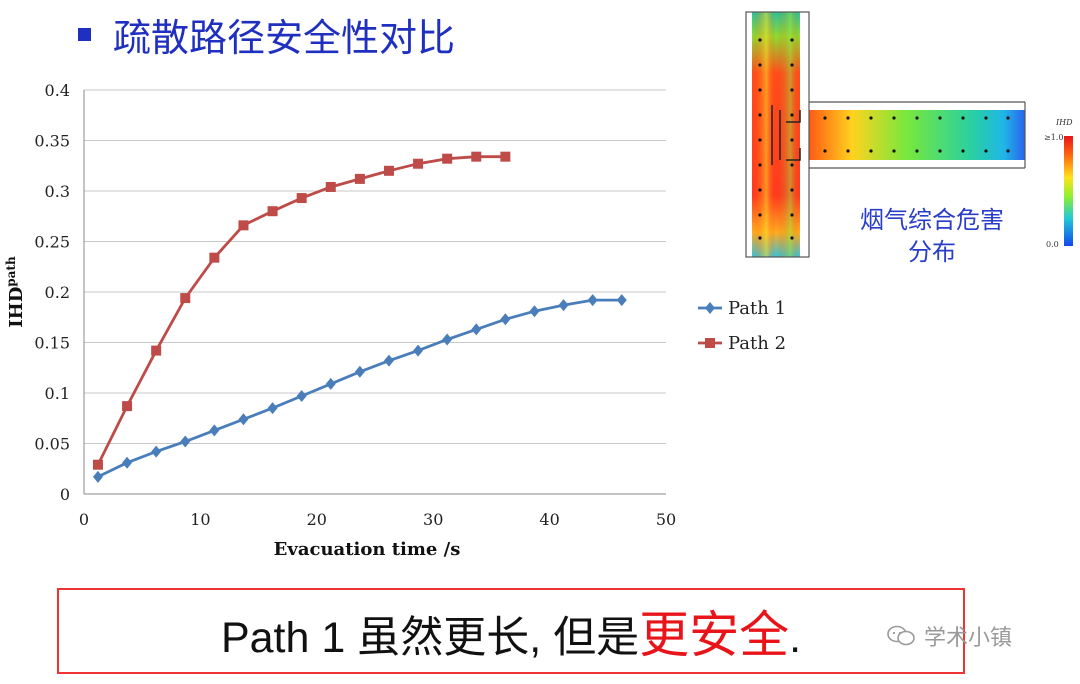 This screenshot has height=684, width=1080. What do you see at coordinates (932, 220) in the screenshot?
I see `heatmap-caption-line1: 烟气综合危害` at bounding box center [932, 220].